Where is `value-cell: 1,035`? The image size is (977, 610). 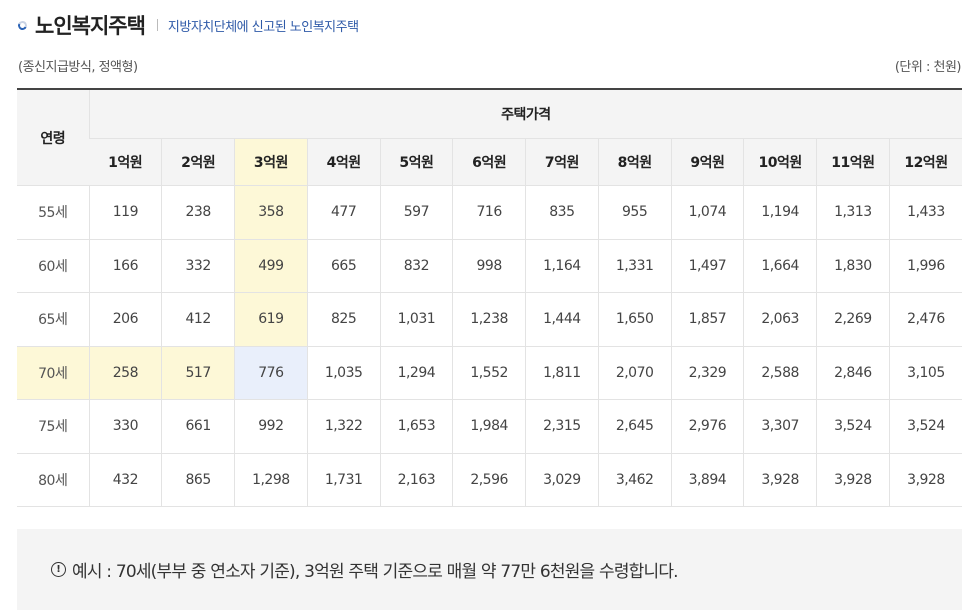 value-cell: 1,035 is located at coordinates (343, 373).